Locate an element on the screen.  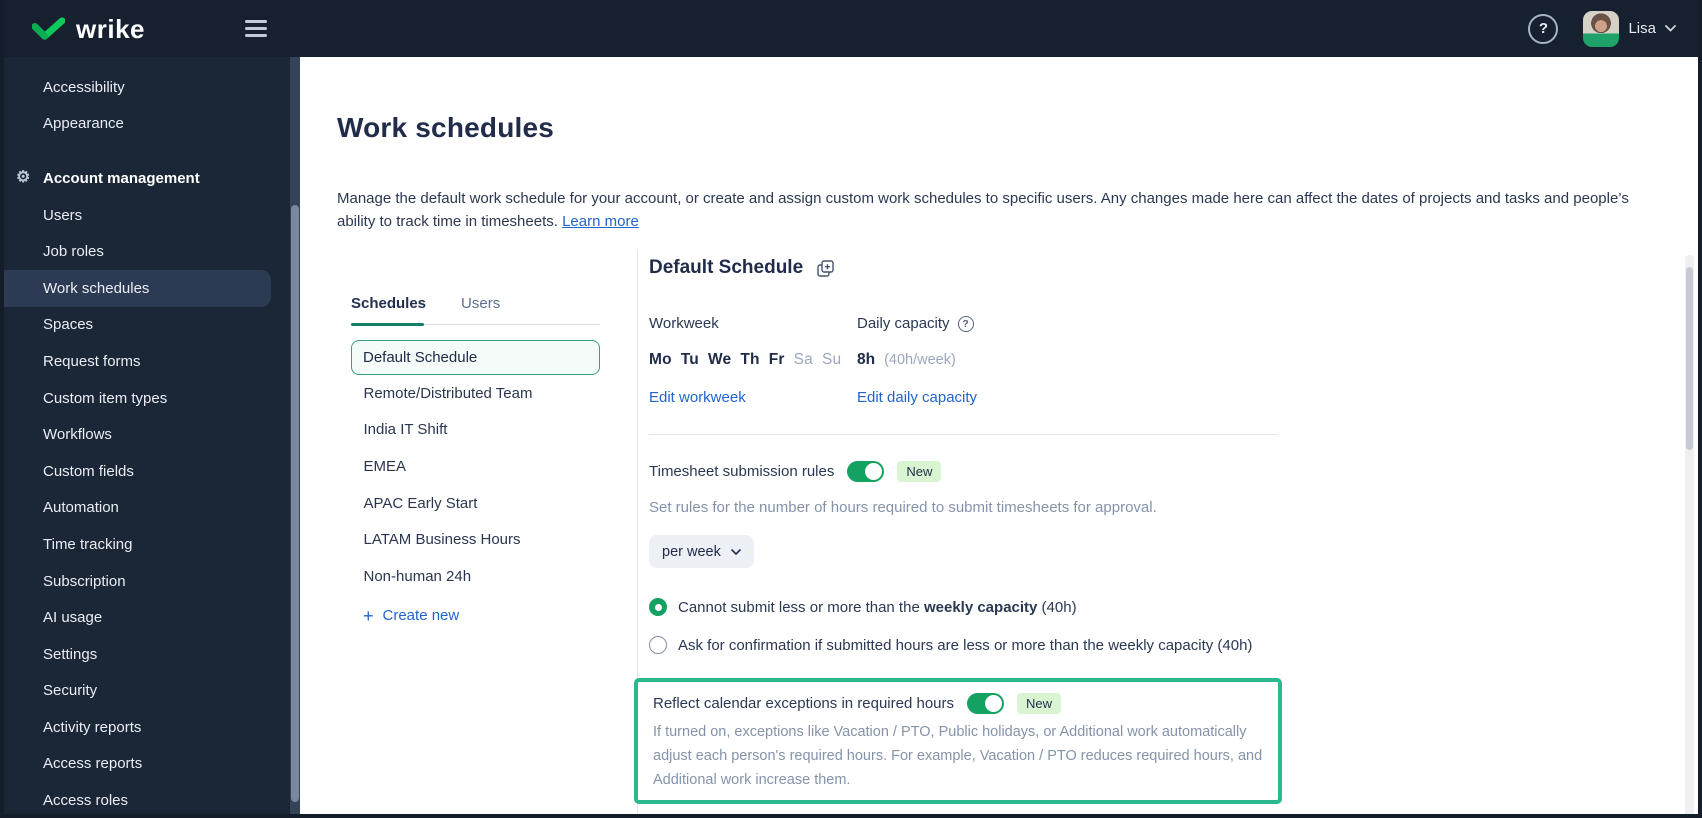
sidebar-item-ai-usage: AI usage is located at coordinates (73, 618).